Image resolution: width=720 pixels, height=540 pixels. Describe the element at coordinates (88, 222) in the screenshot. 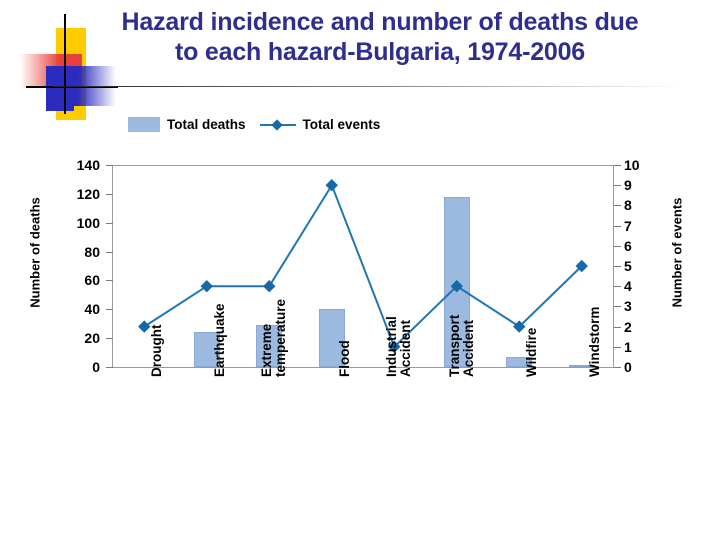

I see `left-axis-tick-label: 100` at that location.